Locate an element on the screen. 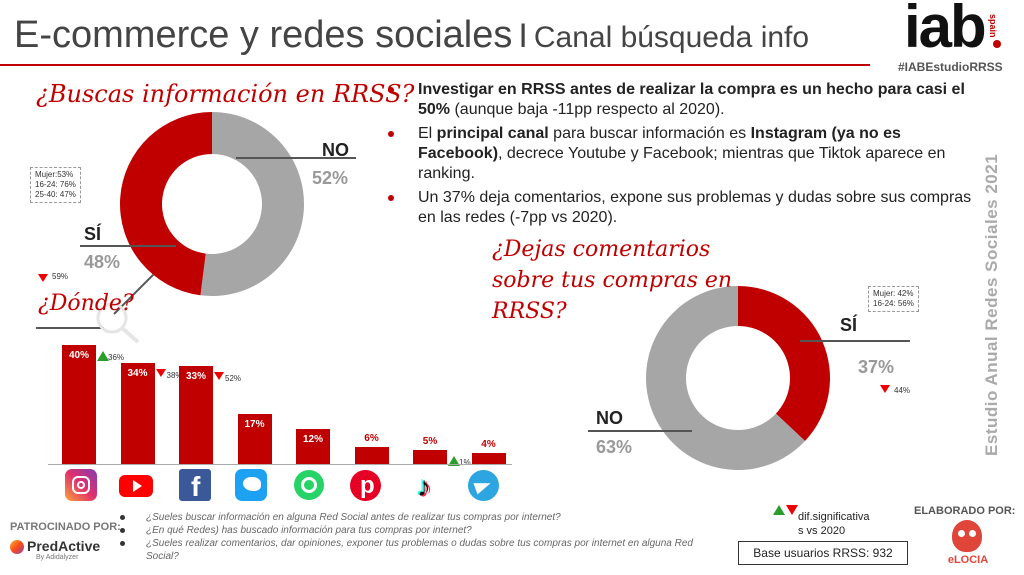 This screenshot has width=1024, height=575. note-line: 25-40: 47% is located at coordinates (55, 194).